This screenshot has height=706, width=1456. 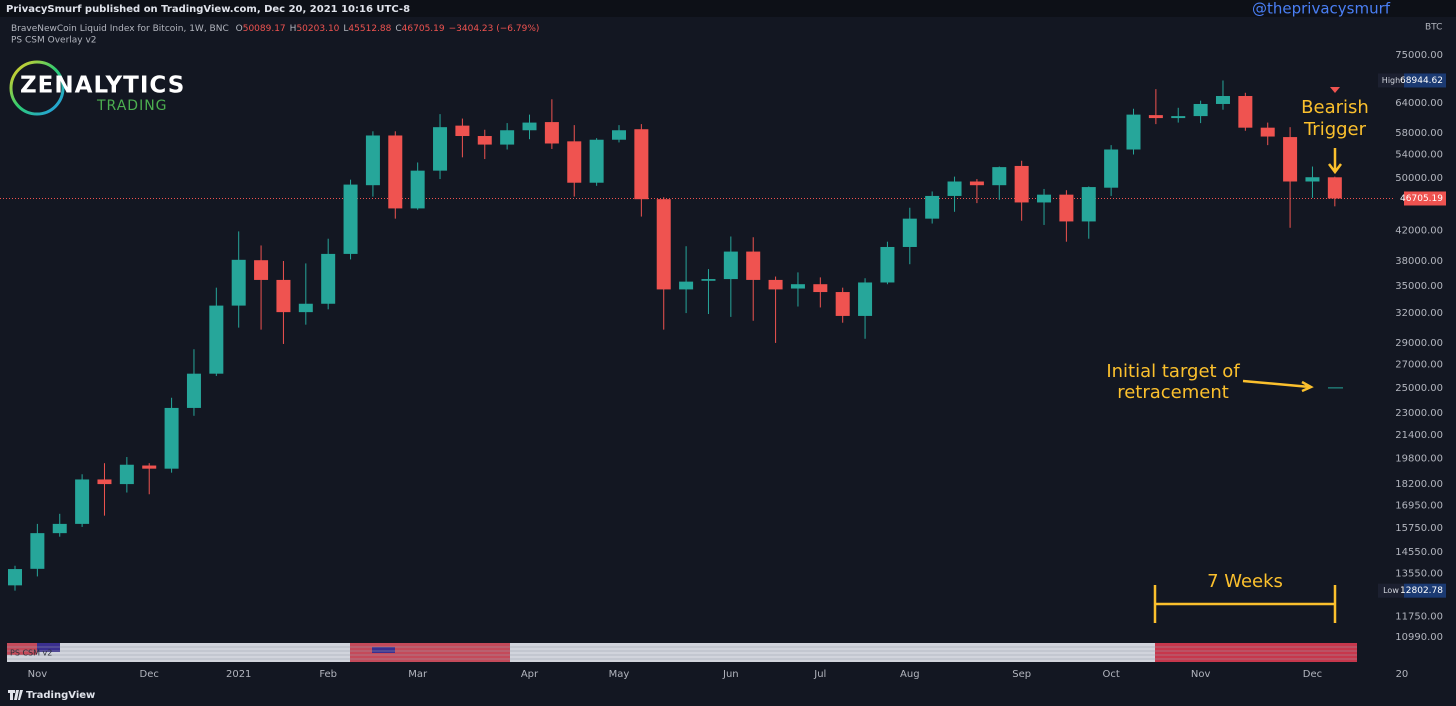 What do you see at coordinates (317, 29) in the screenshot?
I see `ohlc-value: 50203.10` at bounding box center [317, 29].